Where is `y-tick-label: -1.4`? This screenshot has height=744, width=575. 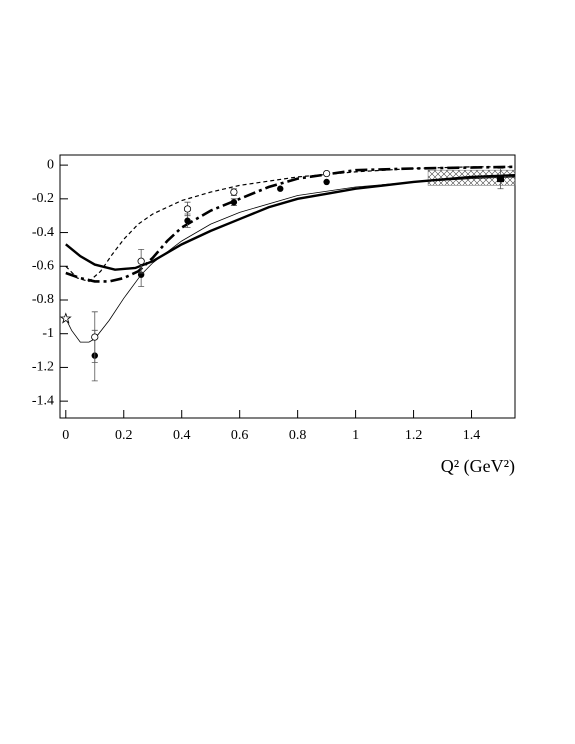
y-tick-label: -1.4 is located at coordinates (43, 400).